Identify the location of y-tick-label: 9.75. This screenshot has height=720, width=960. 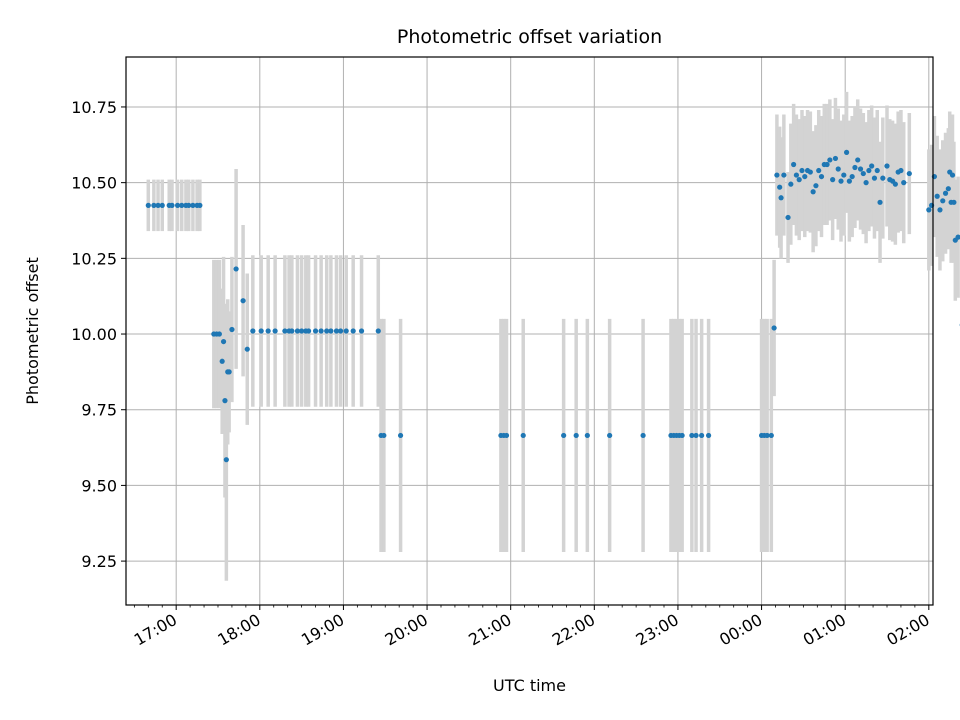
(99, 410).